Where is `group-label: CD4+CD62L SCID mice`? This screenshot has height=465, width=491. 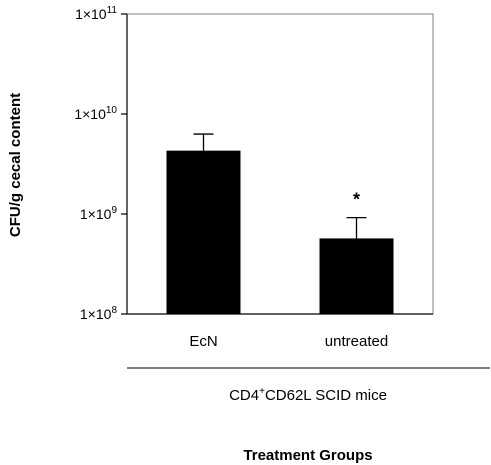
group-label: CD4+CD62L SCID mice is located at coordinates (308, 395).